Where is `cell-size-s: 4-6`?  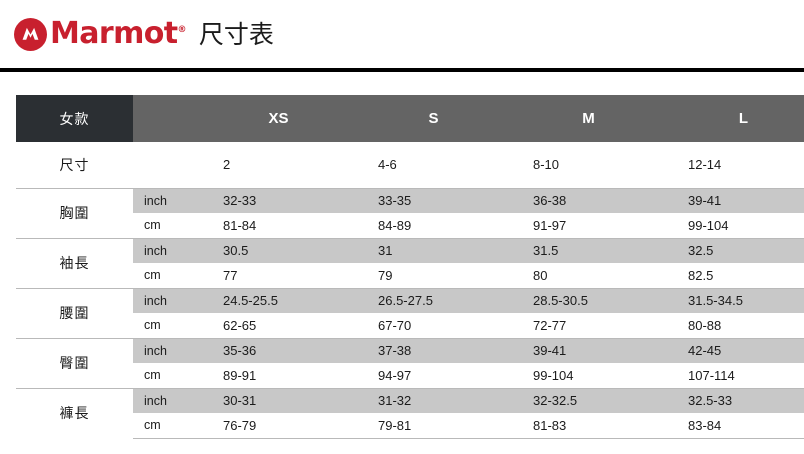 cell-size-s: 4-6 is located at coordinates (433, 165).